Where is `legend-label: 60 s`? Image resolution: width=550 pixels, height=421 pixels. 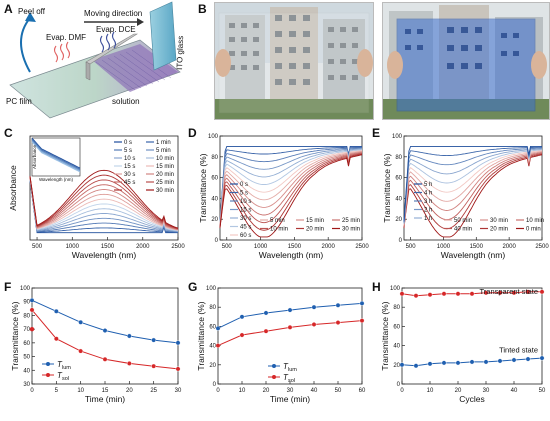 legend-label: 60 s is located at coordinates (245, 236).